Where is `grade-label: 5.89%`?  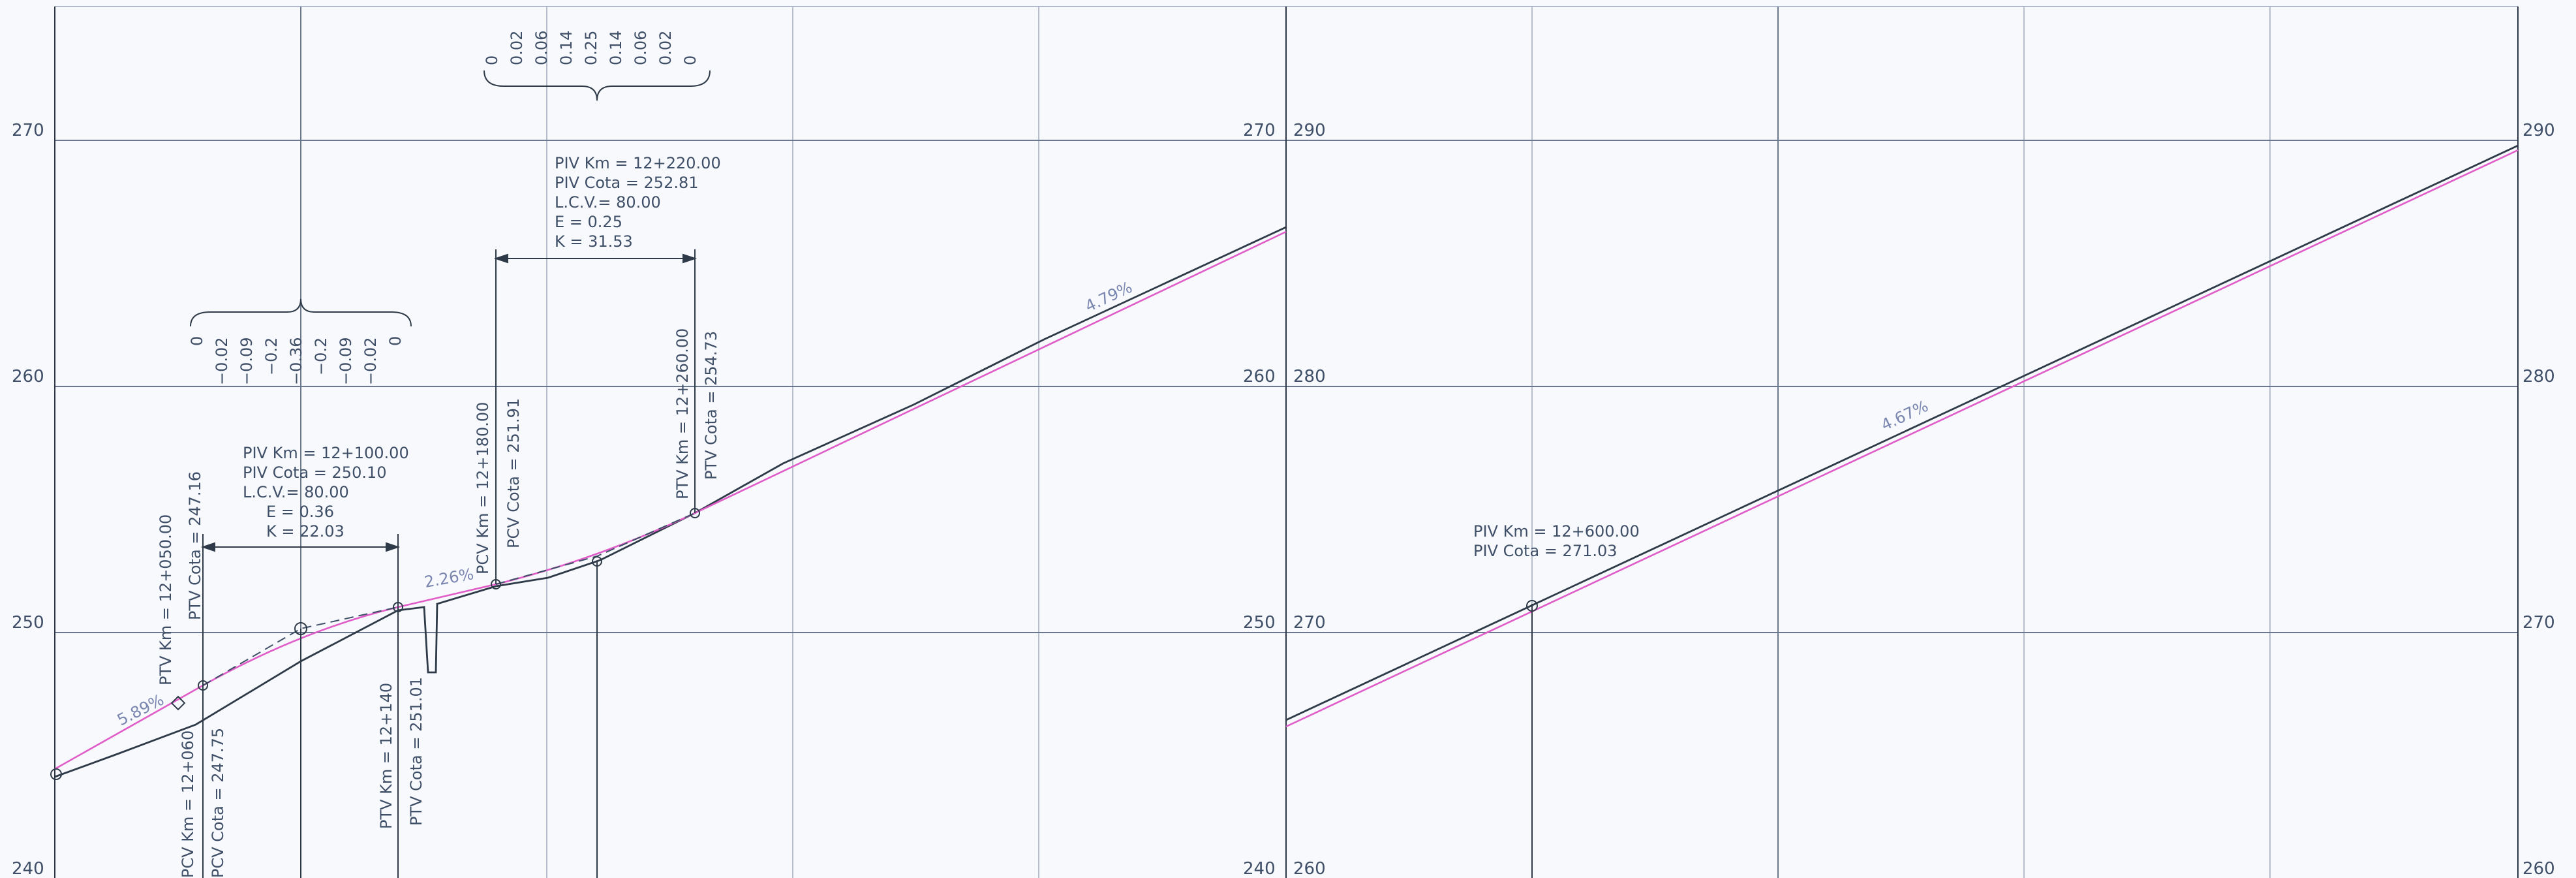
grade-label: 5.89% is located at coordinates (140, 710).